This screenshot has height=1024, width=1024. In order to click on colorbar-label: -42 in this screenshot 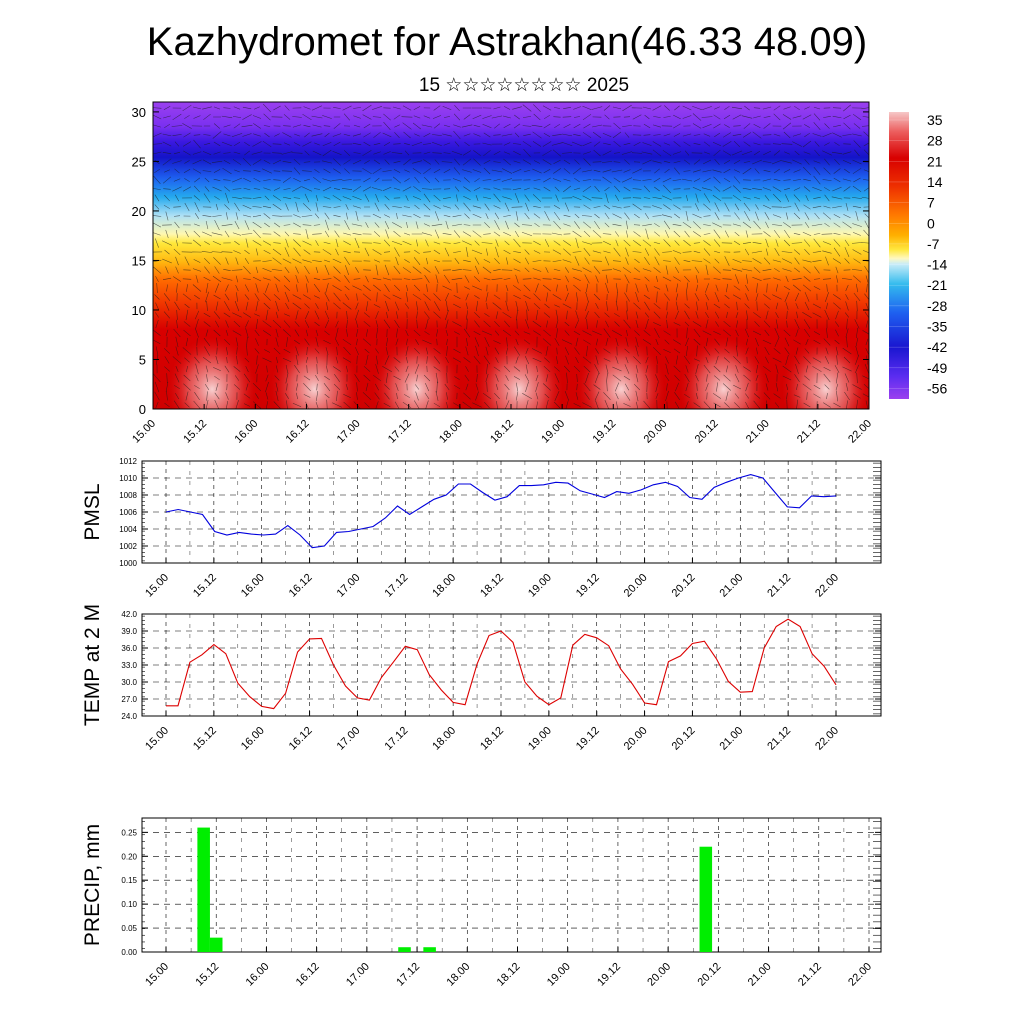, I will do `click(937, 347)`.